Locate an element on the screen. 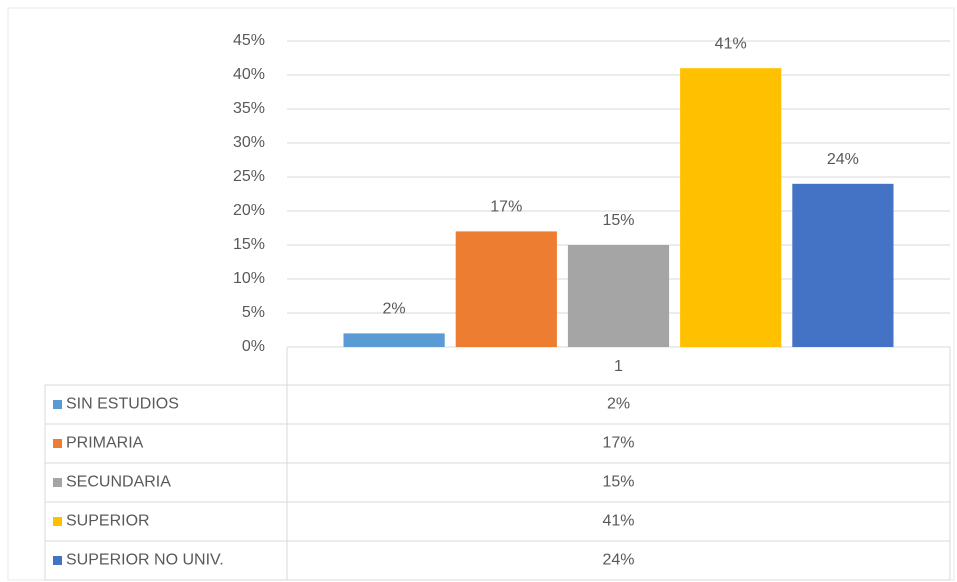 This screenshot has width=957, height=582. x-tick-label: 1 is located at coordinates (618, 366).